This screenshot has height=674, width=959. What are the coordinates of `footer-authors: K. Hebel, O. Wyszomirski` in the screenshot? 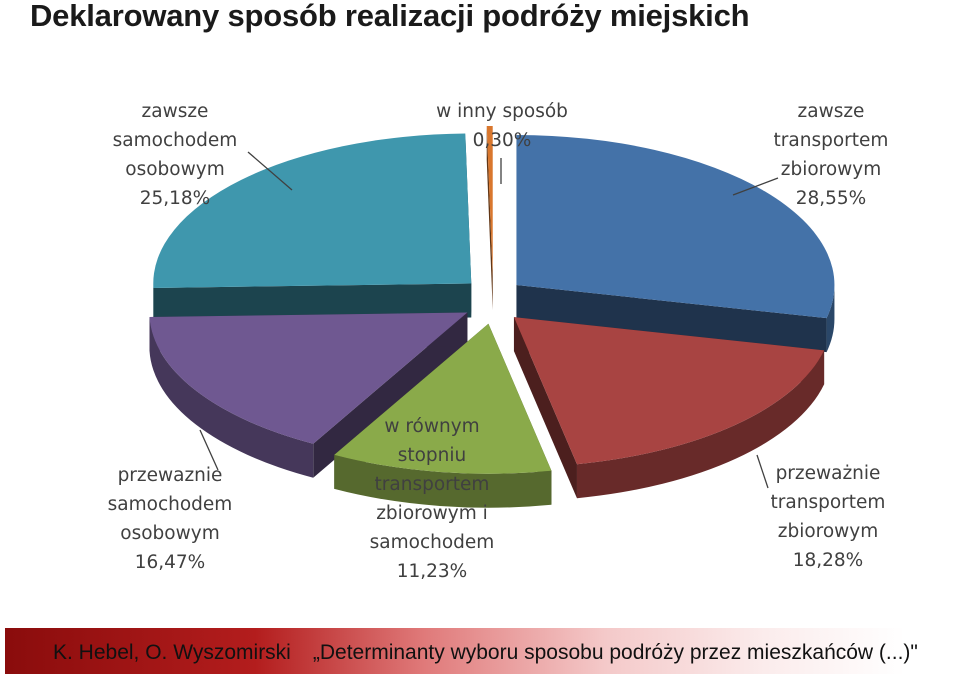 It's located at (172, 652).